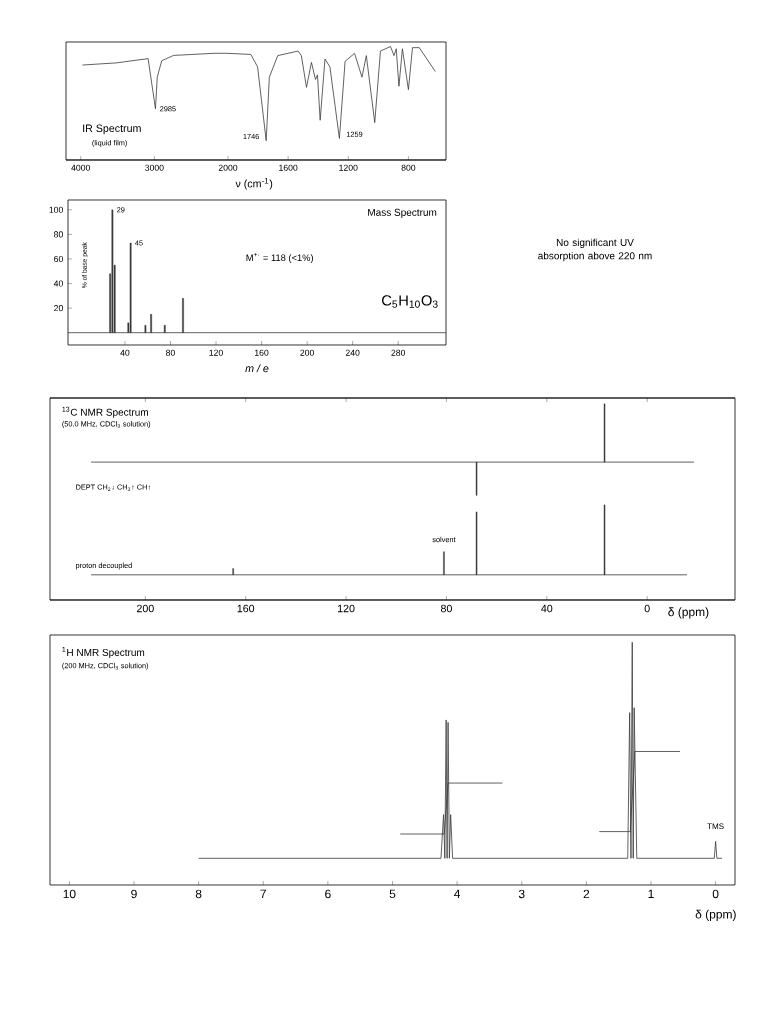  Describe the element at coordinates (288, 167) in the screenshot. I see `x-tick-label: 1600` at that location.